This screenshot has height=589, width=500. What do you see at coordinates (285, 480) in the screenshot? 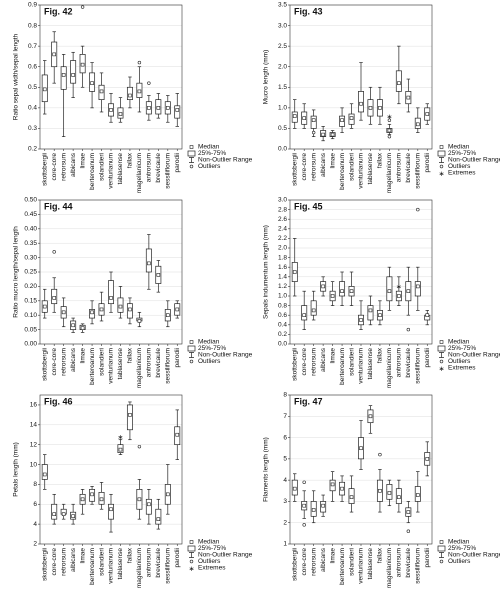
I see `y-tick-label: 4` at bounding box center [285, 480].